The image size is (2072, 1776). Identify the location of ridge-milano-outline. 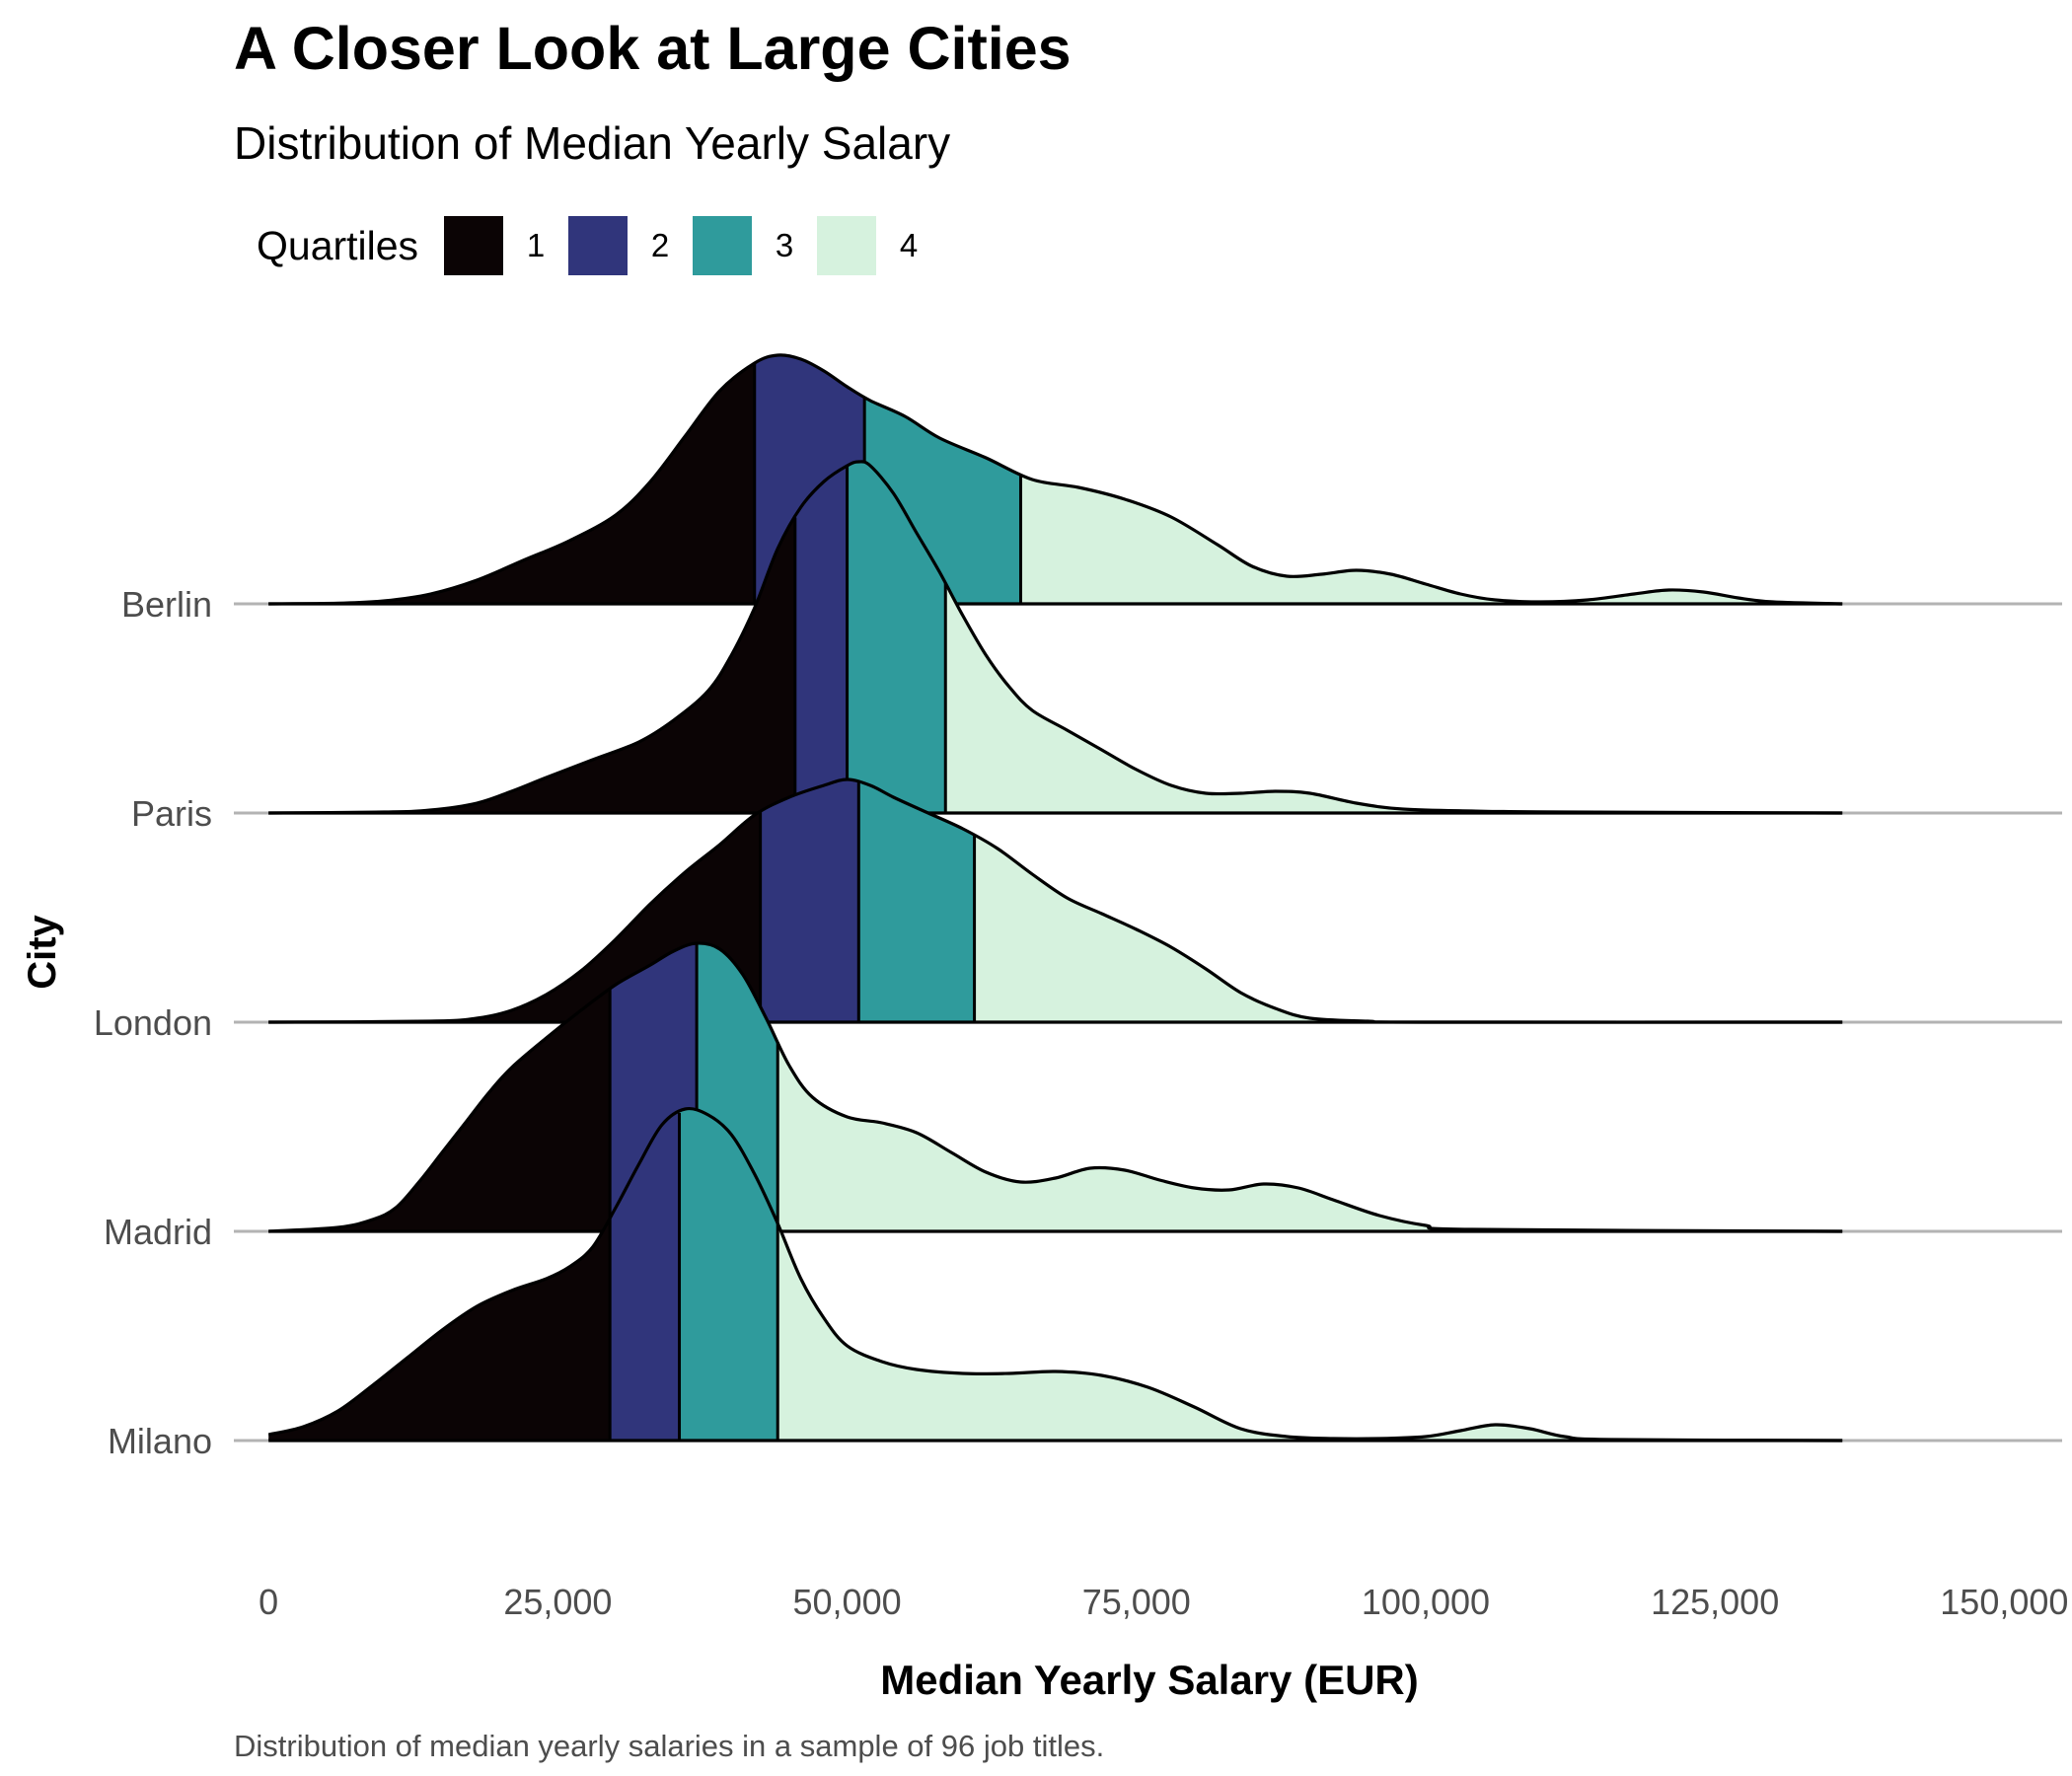
(1055, 1275).